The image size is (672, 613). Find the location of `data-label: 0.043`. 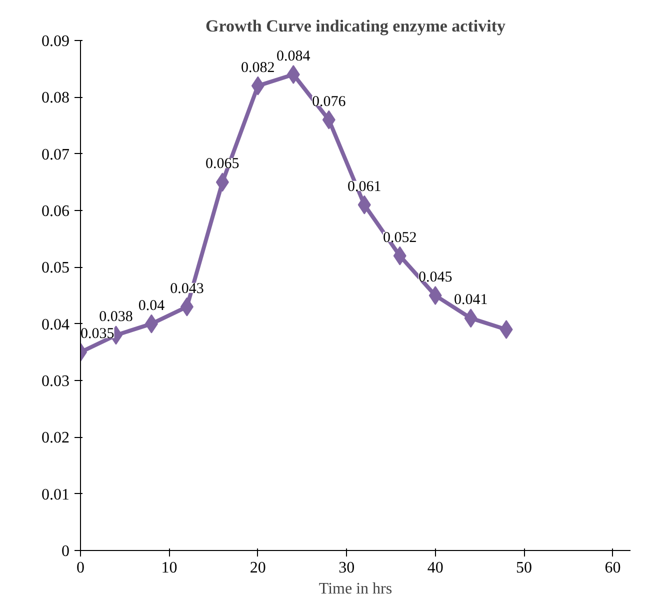

data-label: 0.043 is located at coordinates (187, 288).